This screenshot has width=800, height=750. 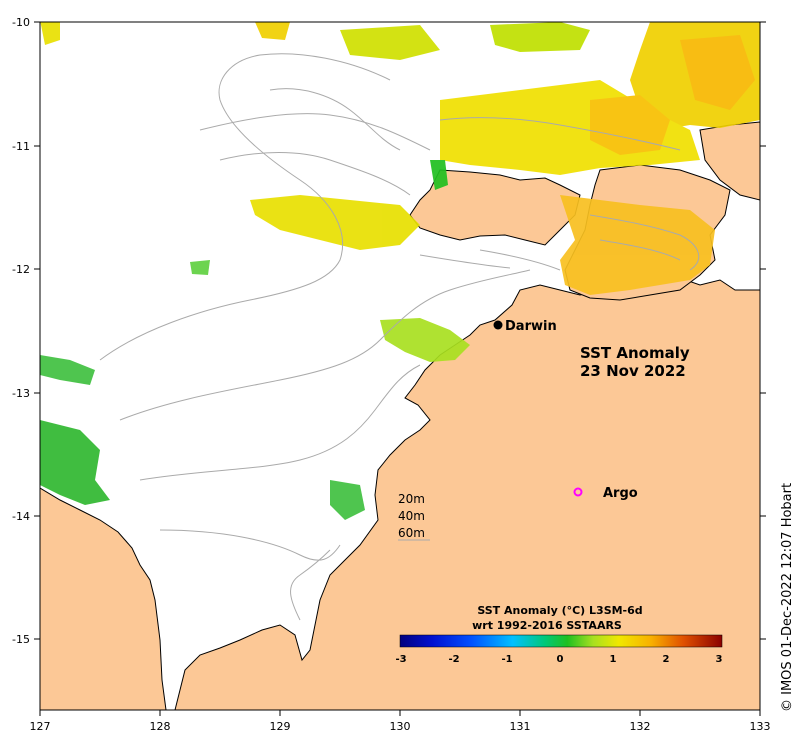 I want to click on lon-tick-128: 128, so click(x=160, y=721).